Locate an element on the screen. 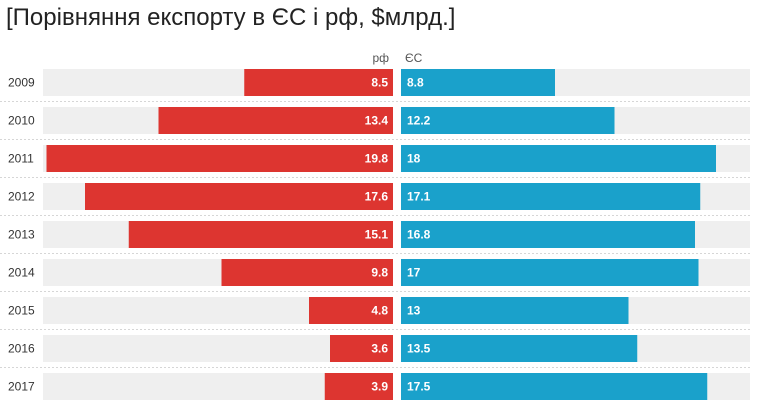  value-label-rf: 3.6 is located at coordinates (379, 349).